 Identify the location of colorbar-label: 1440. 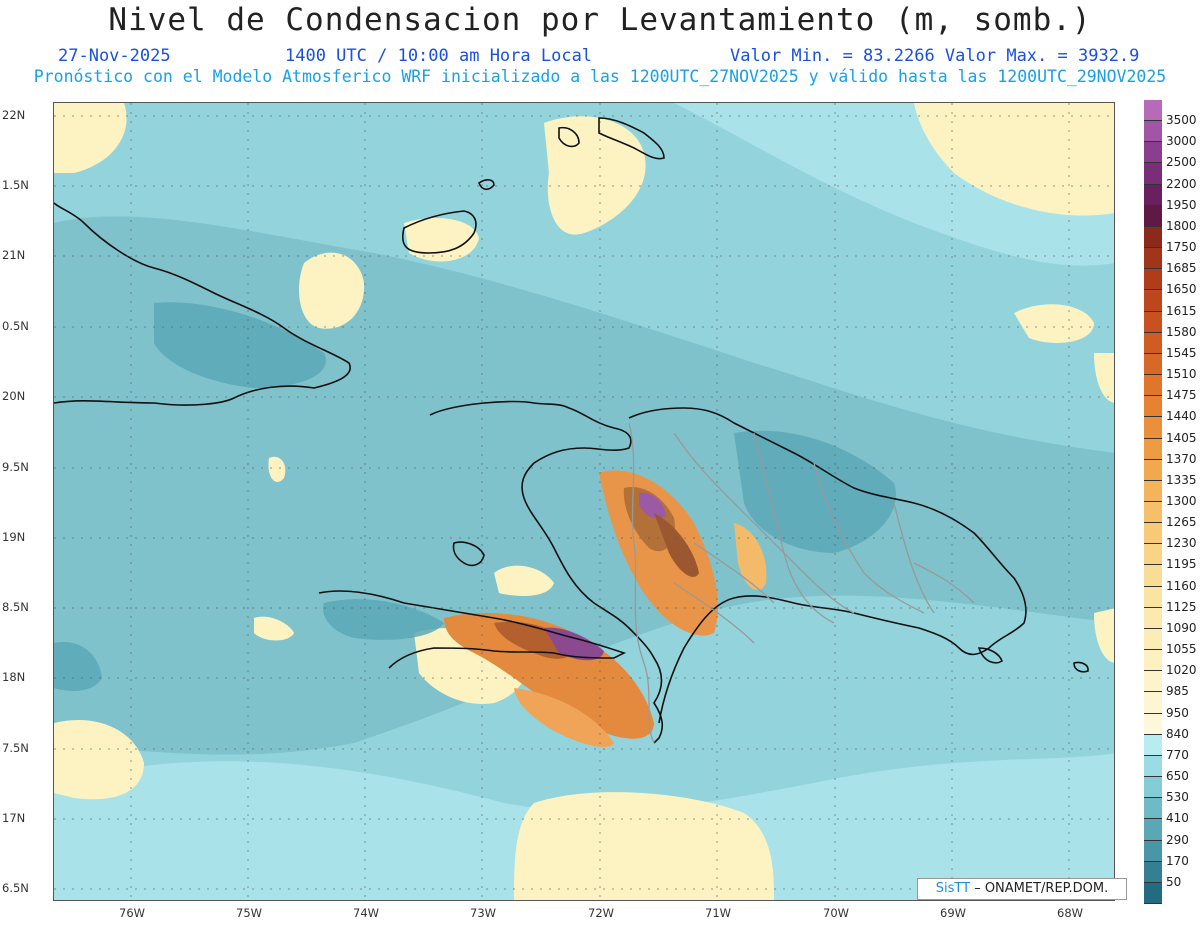
(1181, 416).